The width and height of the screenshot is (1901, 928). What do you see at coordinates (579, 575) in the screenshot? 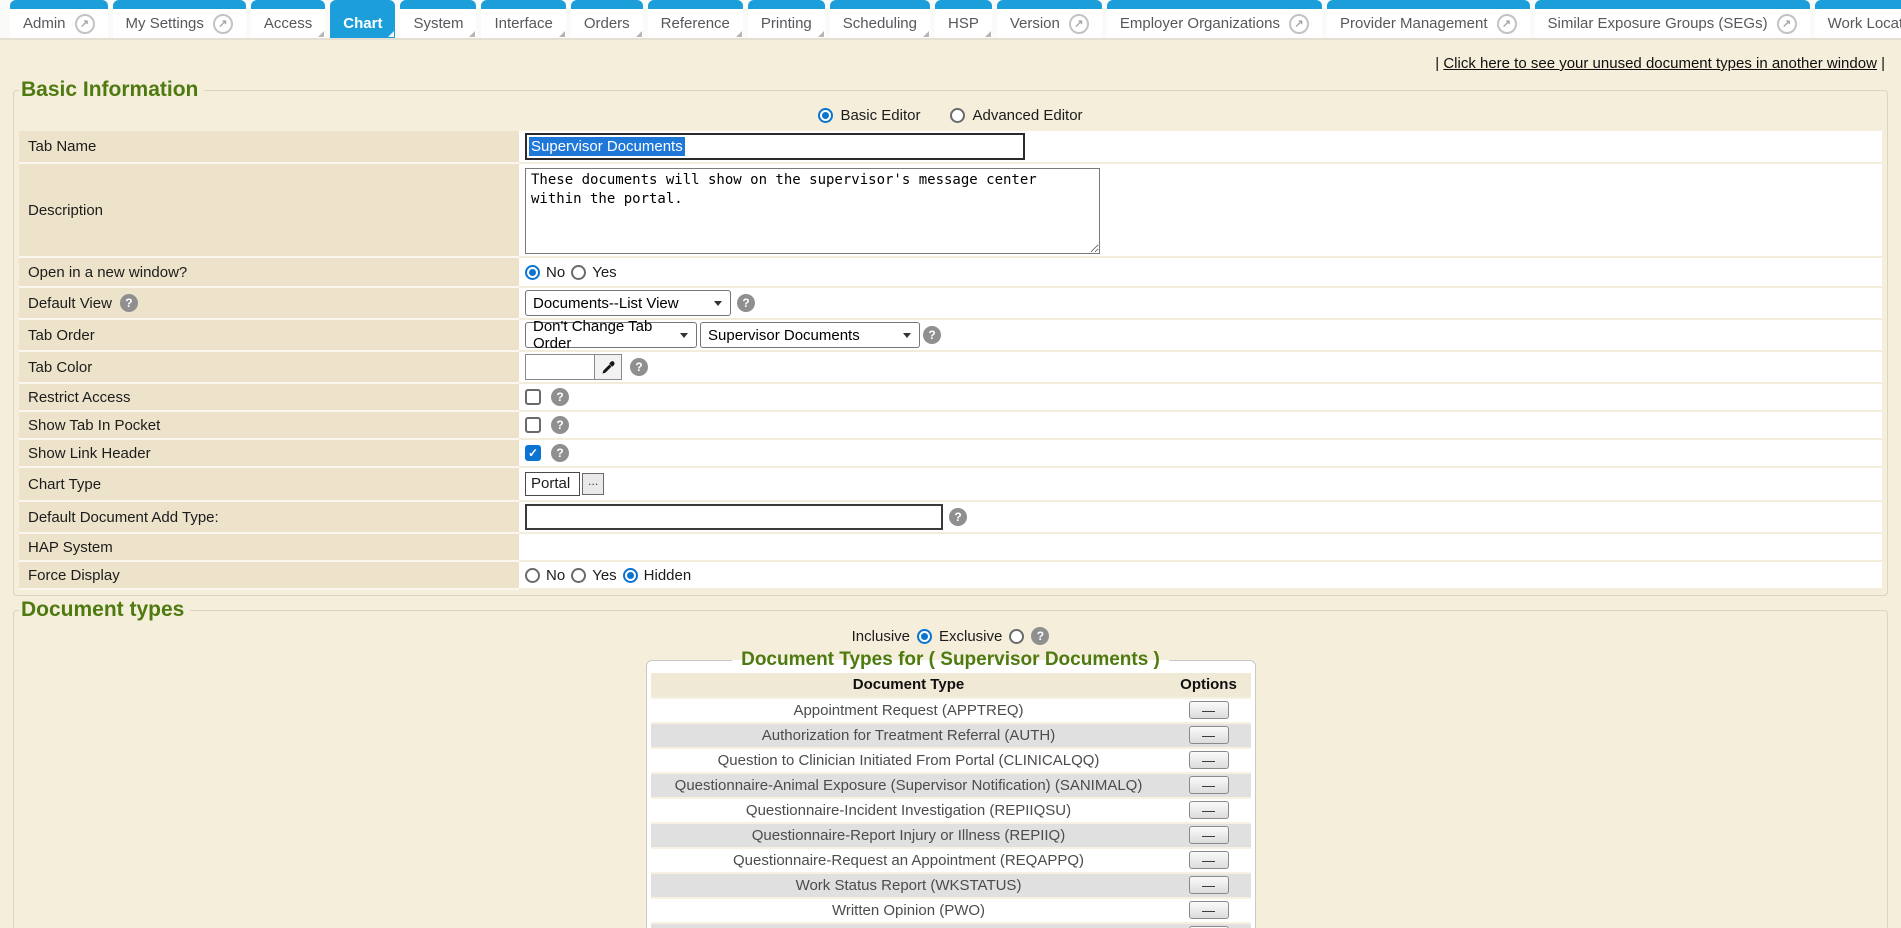
I see `force-display-yes-radio` at bounding box center [579, 575].